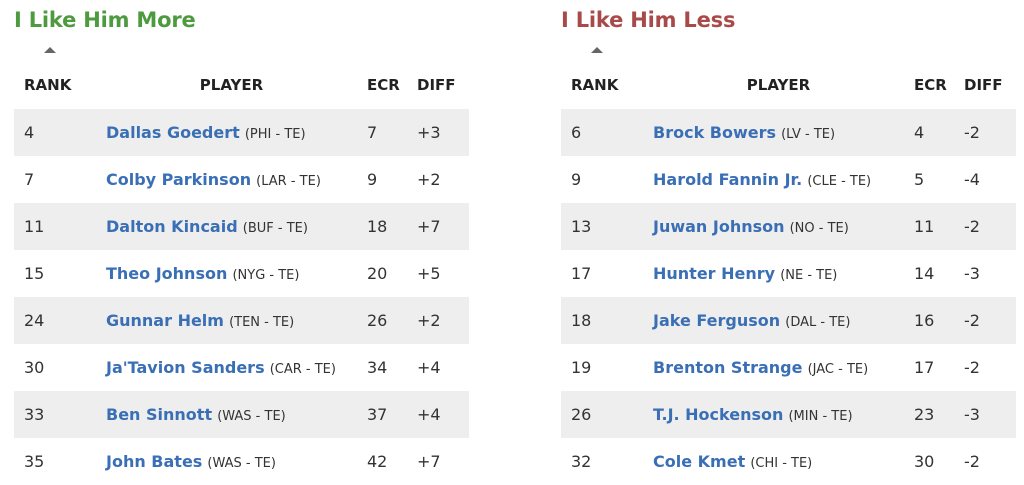 The image size is (1024, 485). I want to click on player-team: (WAS - TE), so click(251, 416).